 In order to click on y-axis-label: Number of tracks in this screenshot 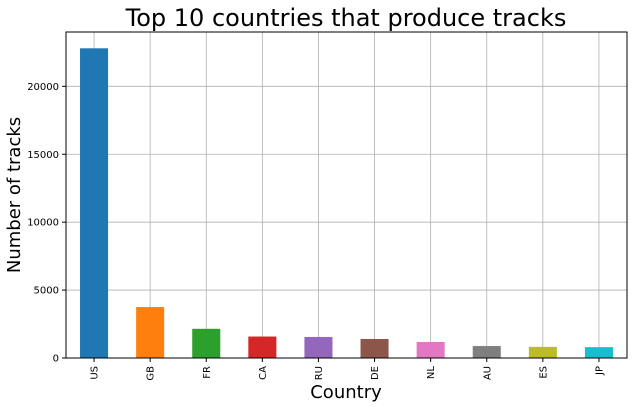, I will do `click(14, 195)`.